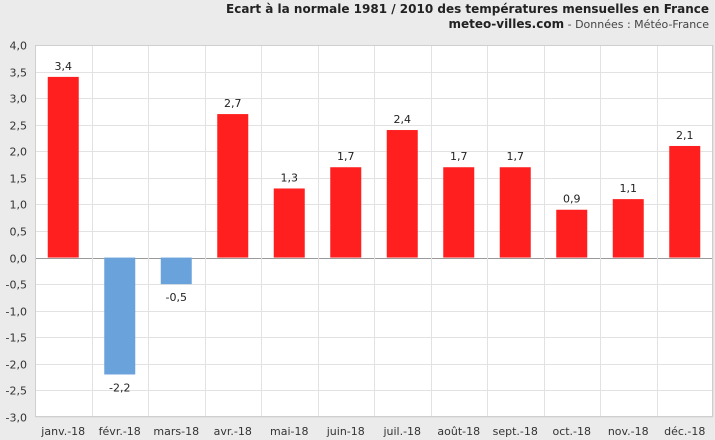 The width and height of the screenshot is (715, 440). Describe the element at coordinates (16, 338) in the screenshot. I see `y-tick-label: -1,5` at that location.